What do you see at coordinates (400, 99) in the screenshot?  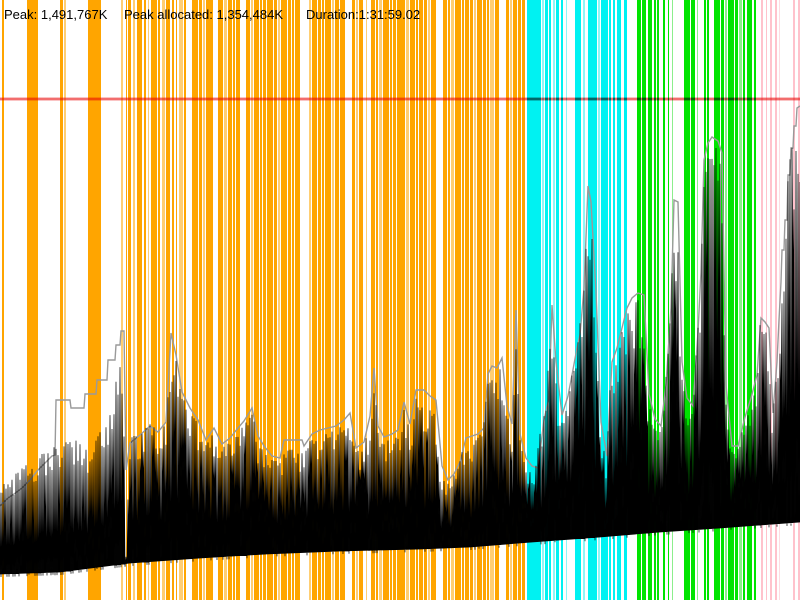 I see `peak-memory-line` at bounding box center [400, 99].